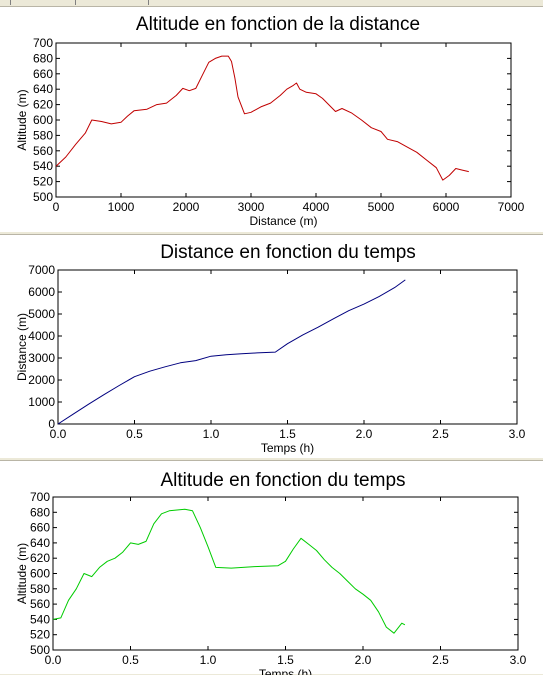  Describe the element at coordinates (56, 207) in the screenshot. I see `x-tick-label: 0` at that location.